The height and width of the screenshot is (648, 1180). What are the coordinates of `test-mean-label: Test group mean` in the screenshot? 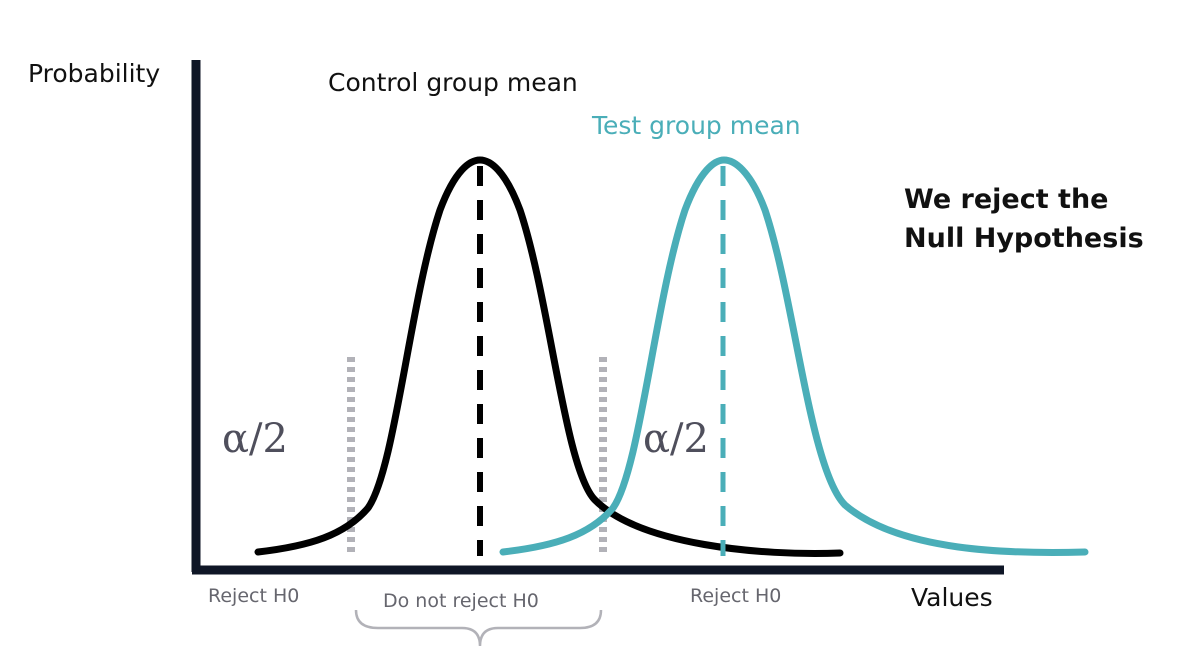 It's located at (696, 125).